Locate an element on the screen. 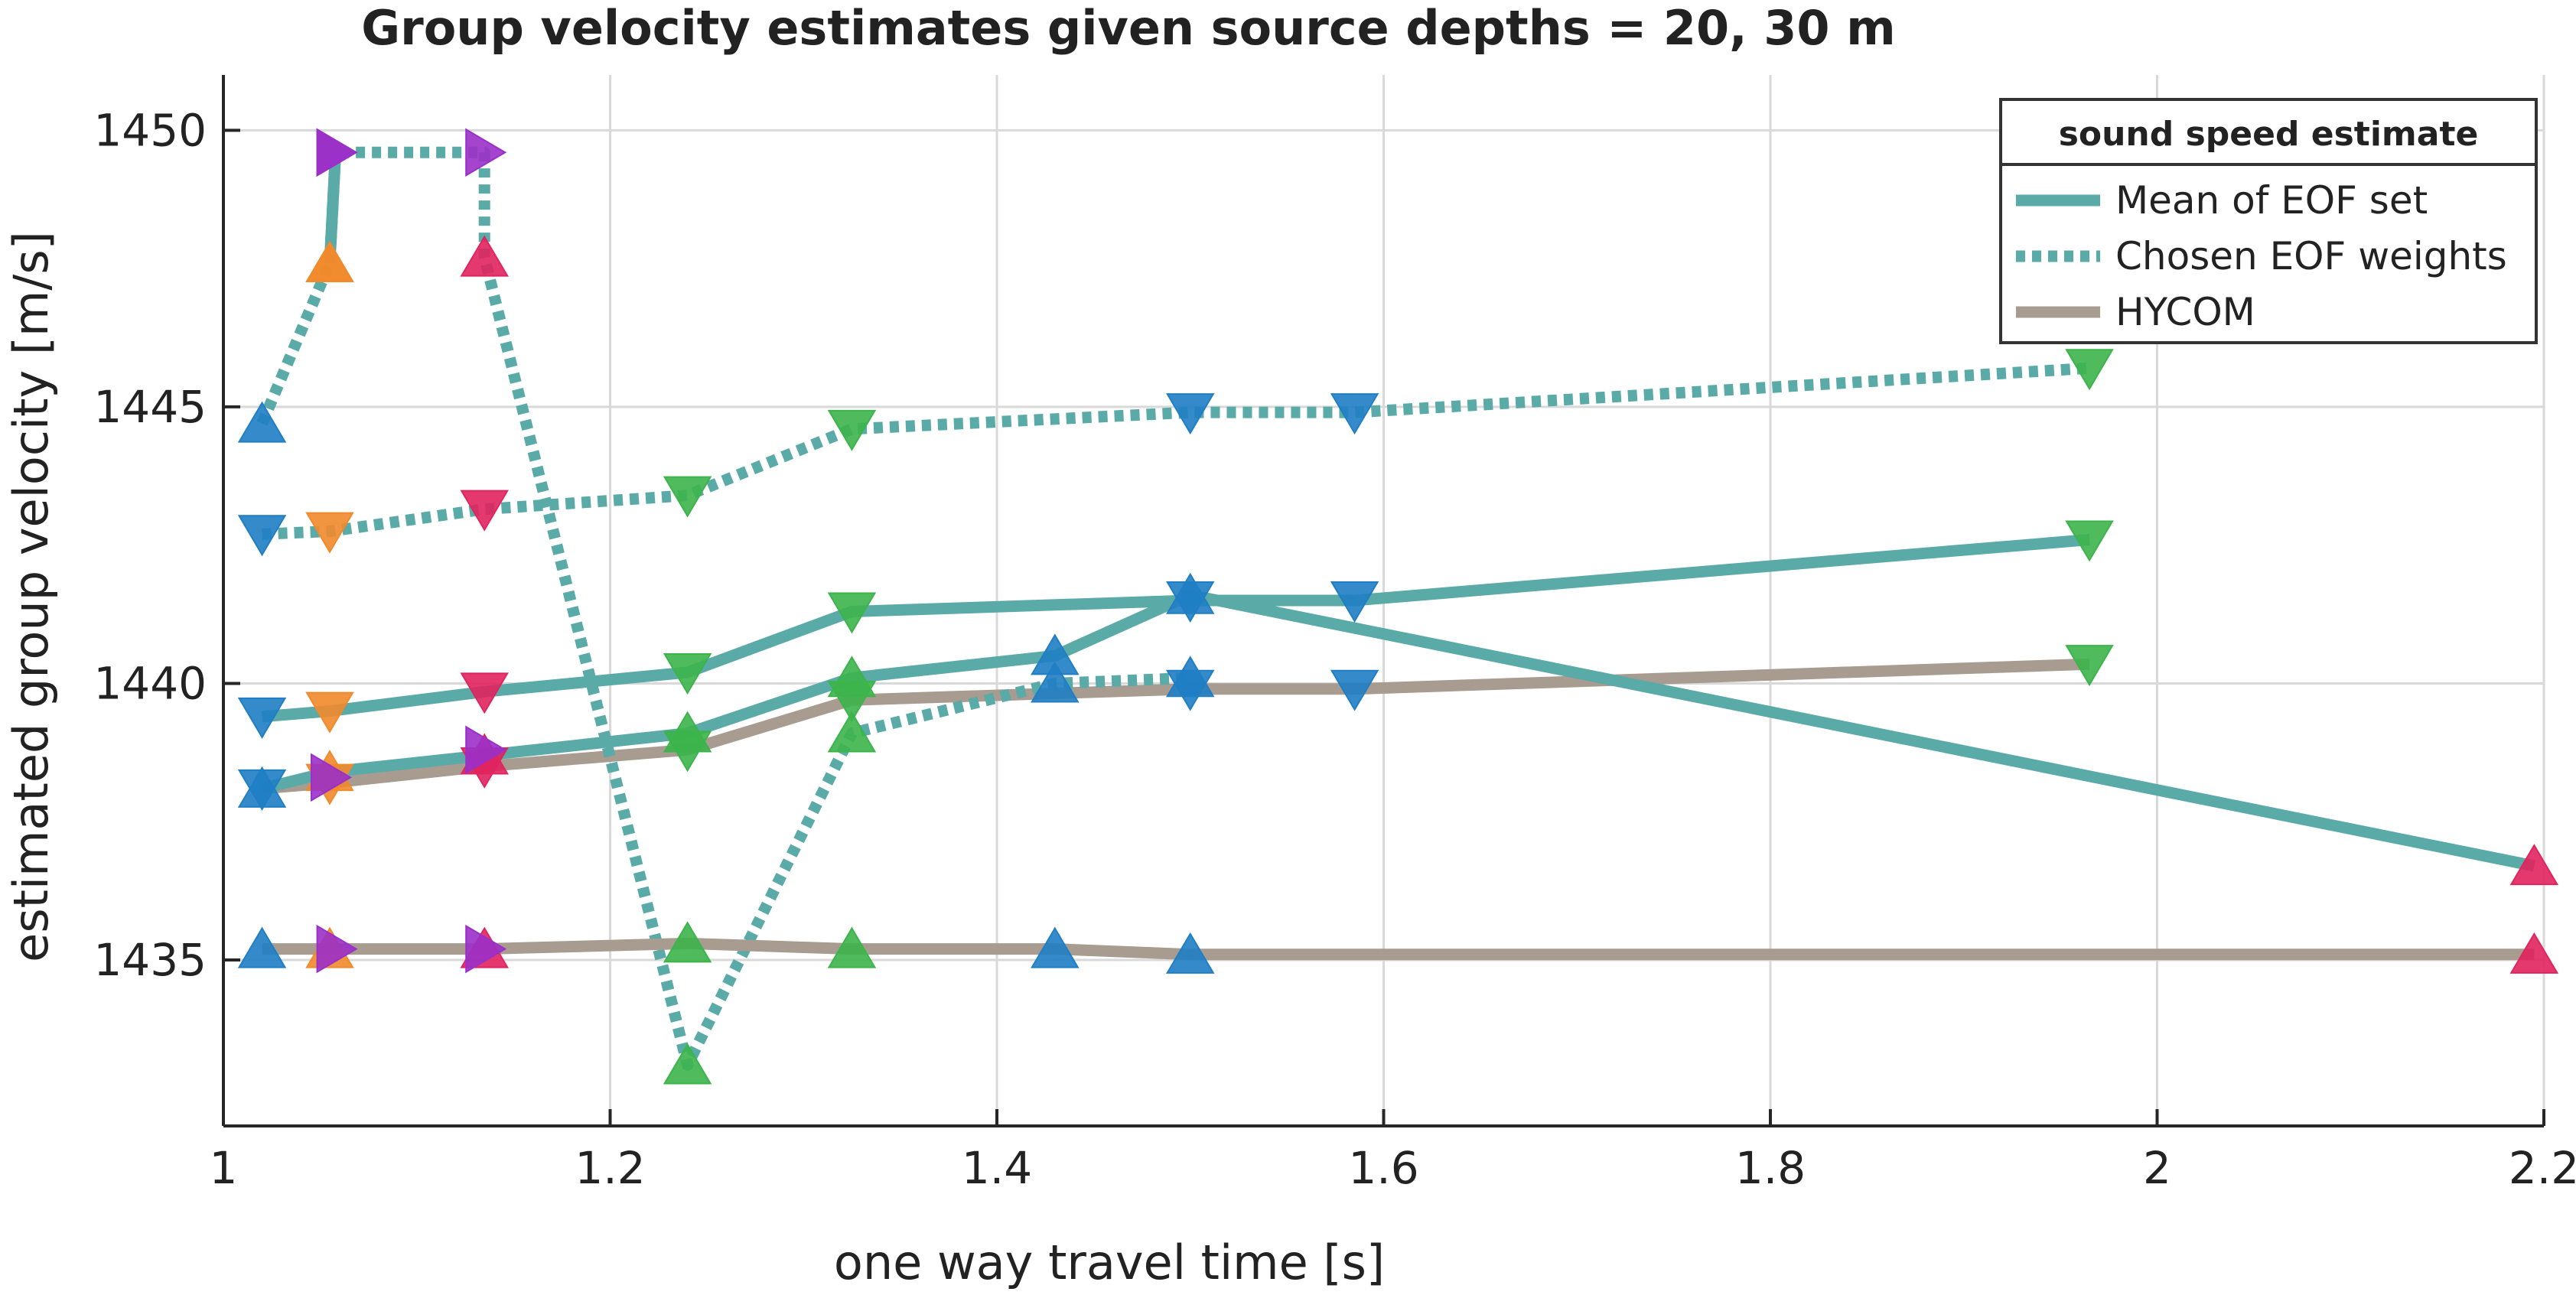 This screenshot has width=2576, height=1295. legend-box is located at coordinates (2268, 221).